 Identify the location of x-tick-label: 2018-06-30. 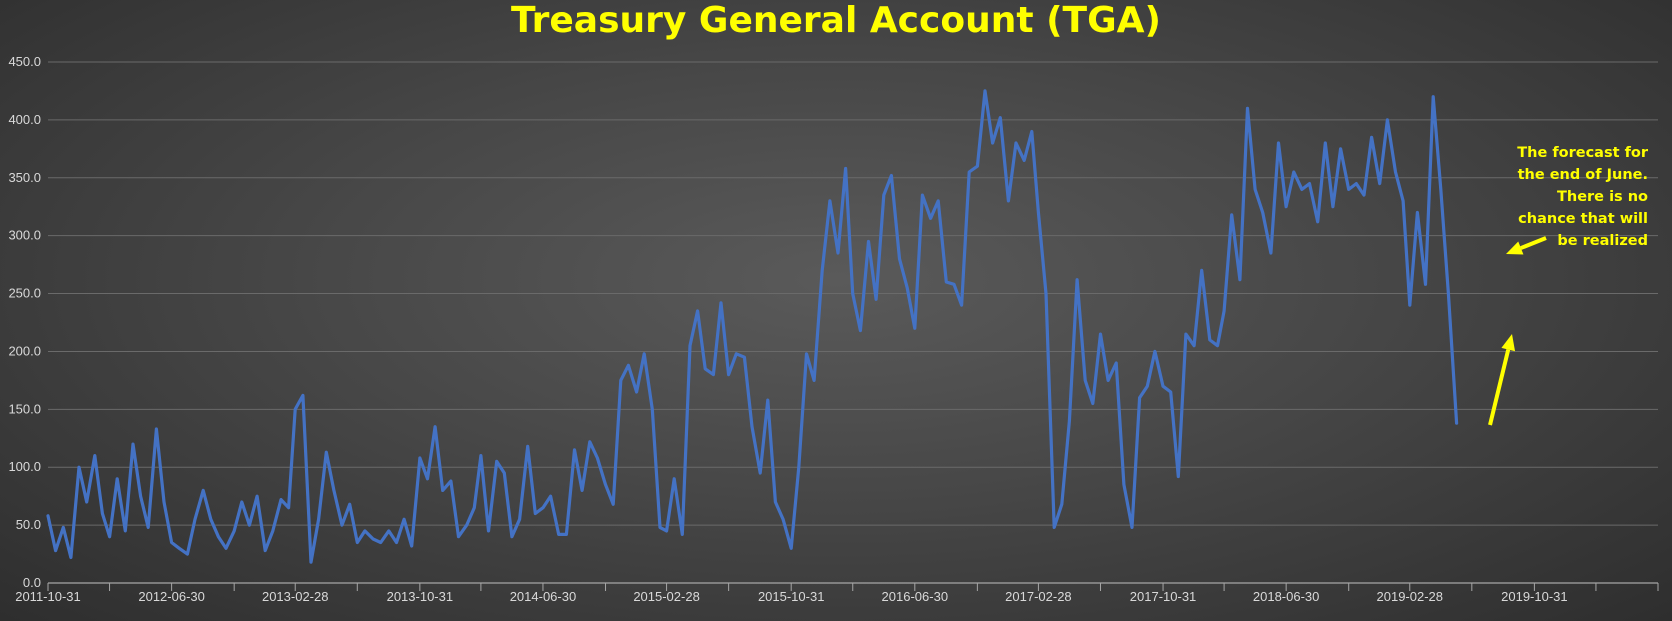
(1286, 596).